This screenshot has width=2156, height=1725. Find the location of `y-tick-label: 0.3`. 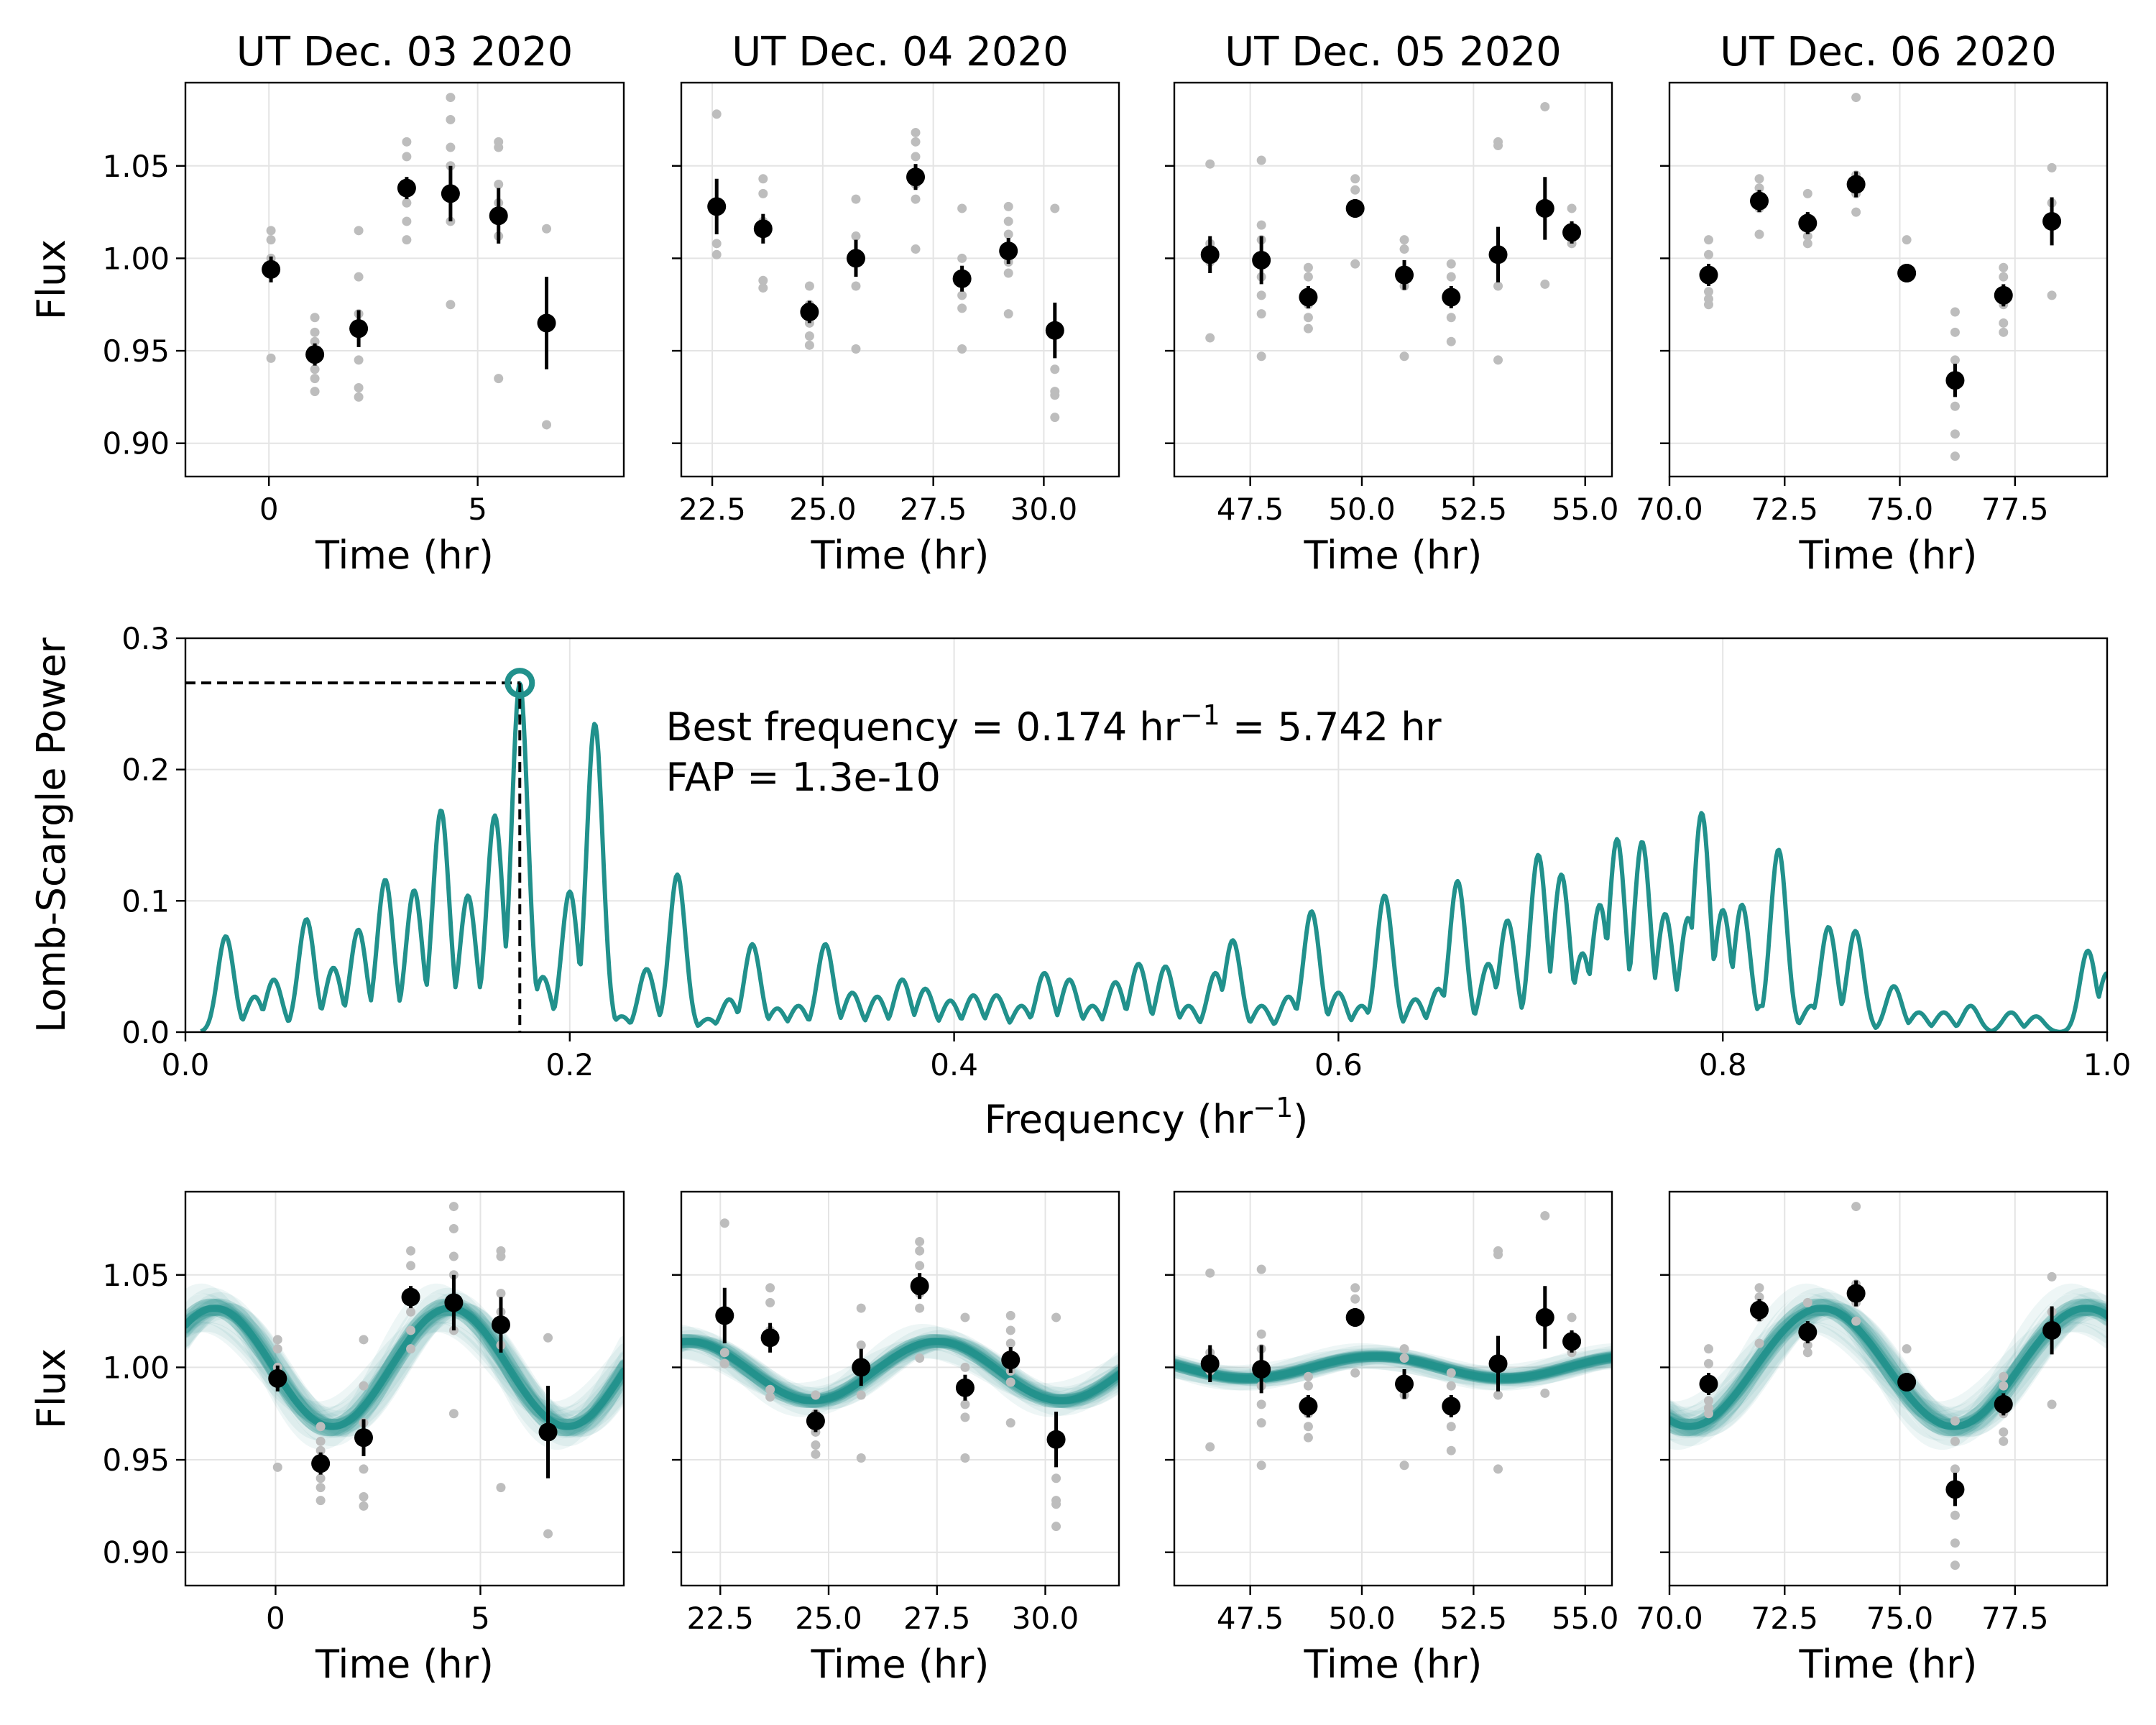

y-tick-label: 0.3 is located at coordinates (145, 638).